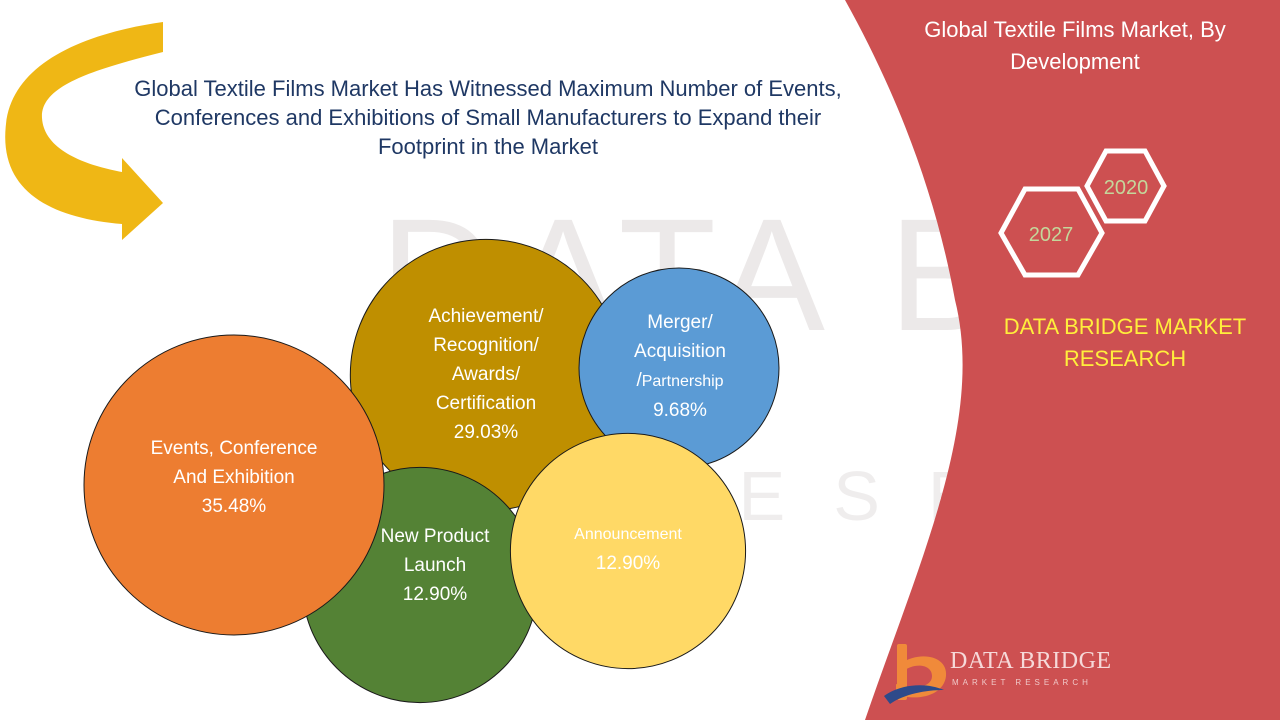  I want to click on hexagon-badge-2027, so click(1051, 232).